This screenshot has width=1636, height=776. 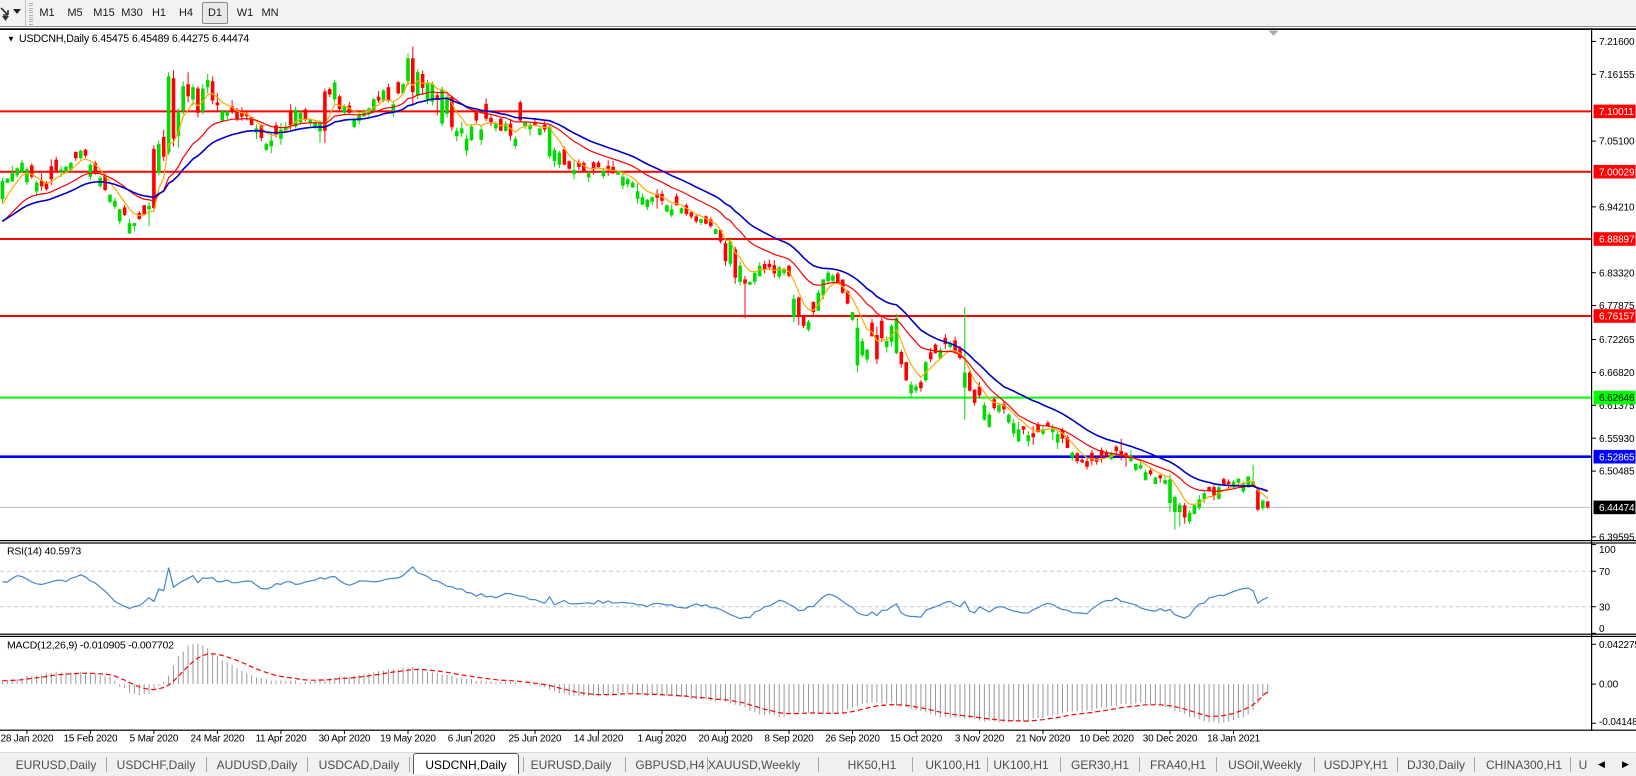 What do you see at coordinates (916, 739) in the screenshot?
I see `svg-text: 15 Oct 2020` at bounding box center [916, 739].